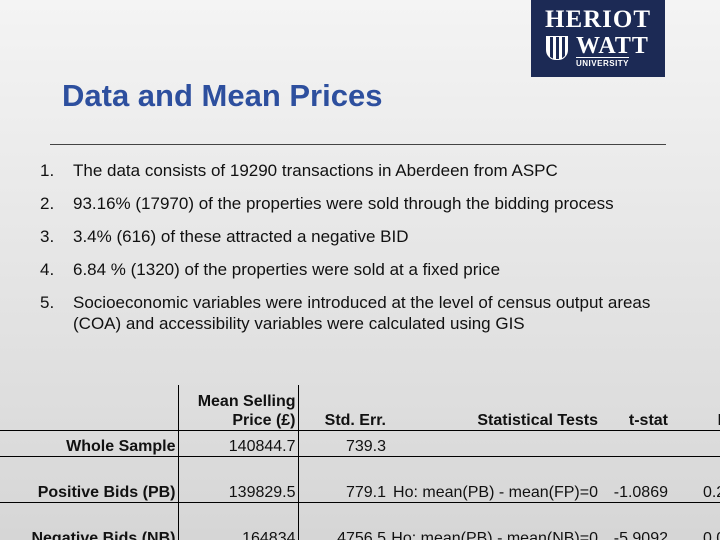 This screenshot has height=540, width=720. What do you see at coordinates (343, 408) in the screenshot?
I see `header-cell: Std. Err.` at bounding box center [343, 408].